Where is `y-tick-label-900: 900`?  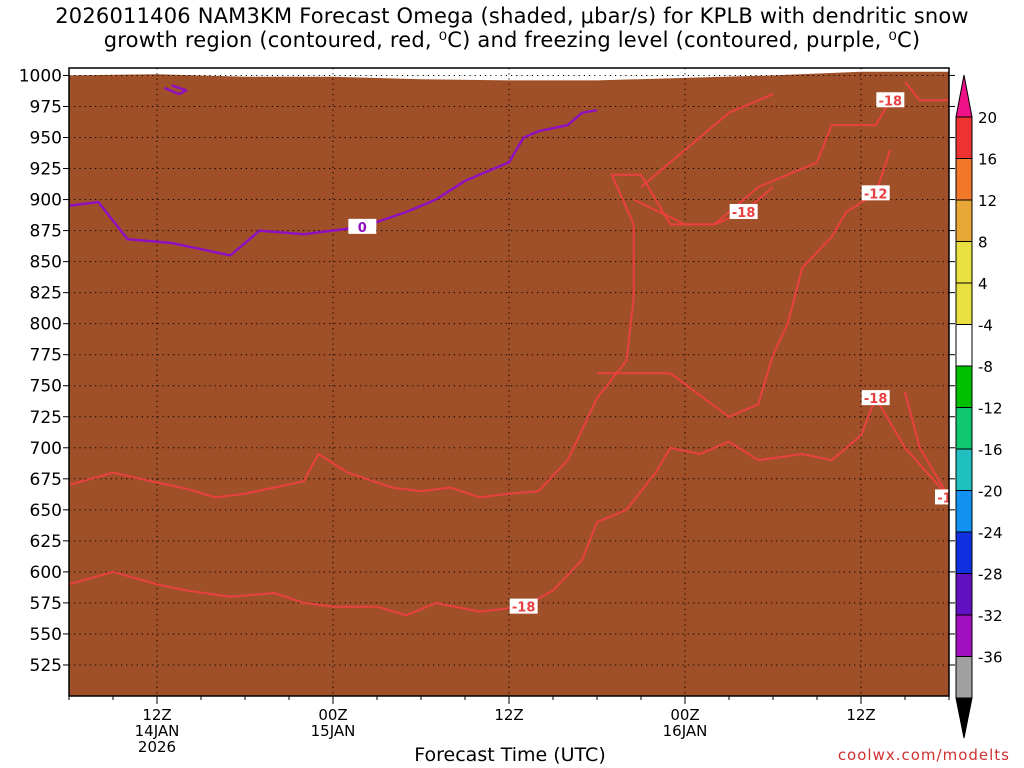
y-tick-label-900: 900 is located at coordinates (46, 201).